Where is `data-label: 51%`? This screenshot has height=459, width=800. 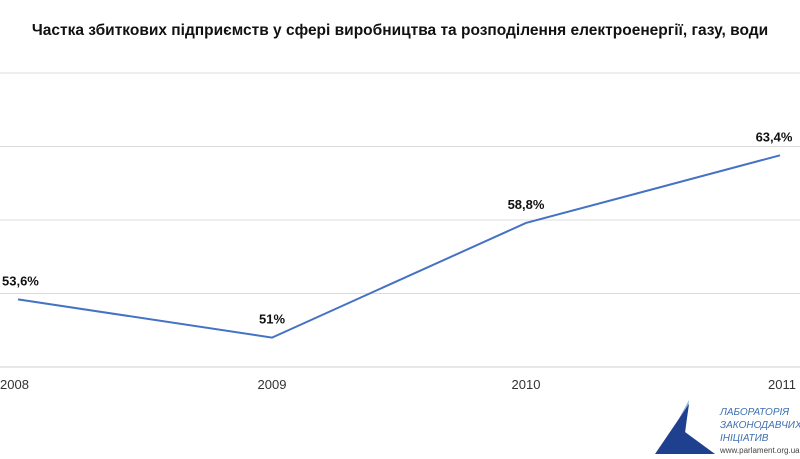
data-label: 51% is located at coordinates (272, 319).